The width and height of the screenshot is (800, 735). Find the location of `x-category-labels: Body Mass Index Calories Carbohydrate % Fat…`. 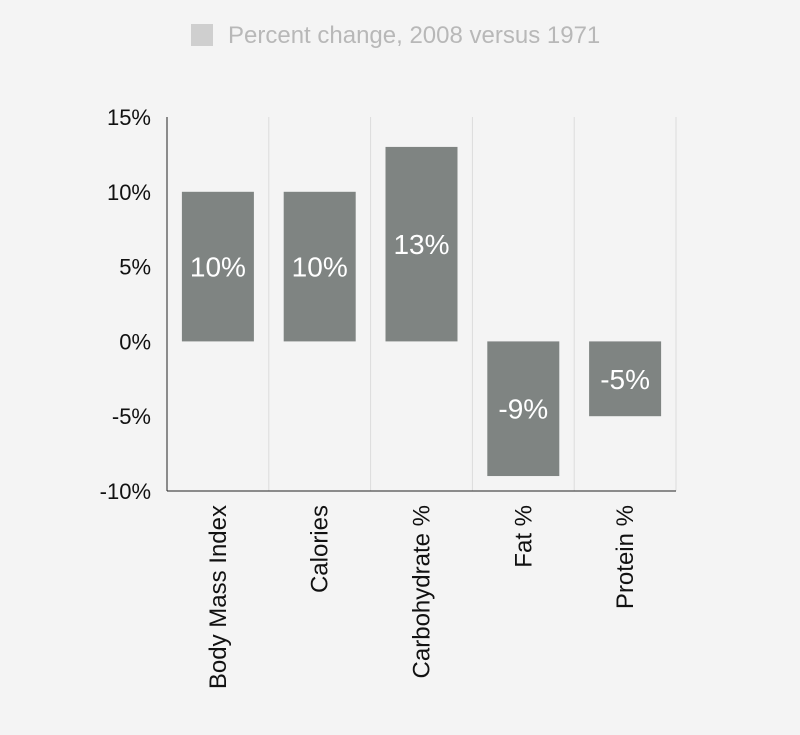

x-category-labels: Body Mass Index Calories Carbohydrate % Fat… is located at coordinates (422, 597).